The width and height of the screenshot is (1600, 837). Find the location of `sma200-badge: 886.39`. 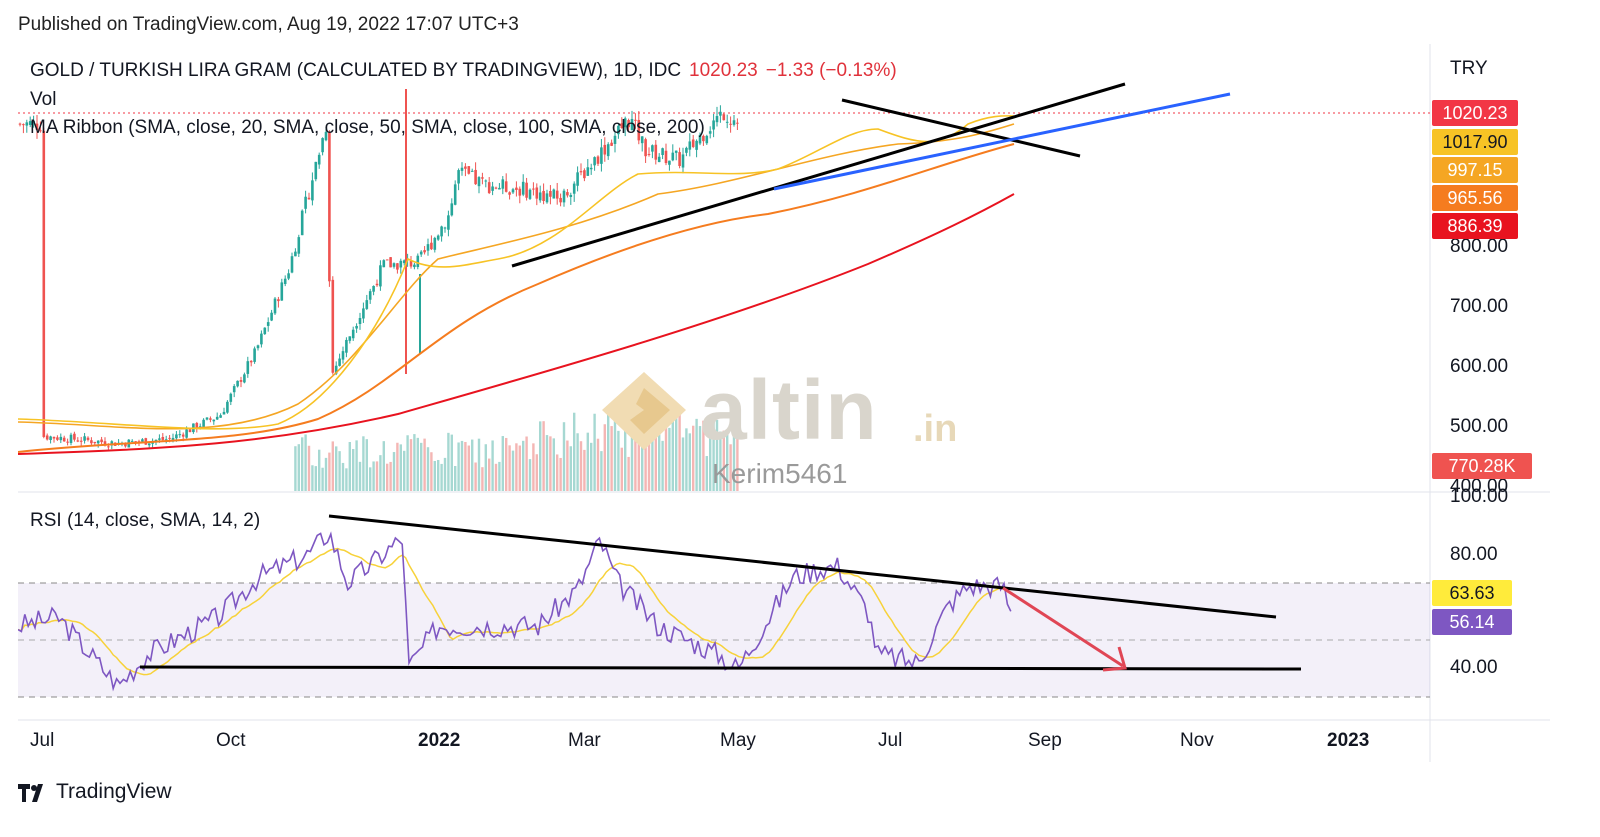

sma200-badge: 886.39 is located at coordinates (1475, 226).